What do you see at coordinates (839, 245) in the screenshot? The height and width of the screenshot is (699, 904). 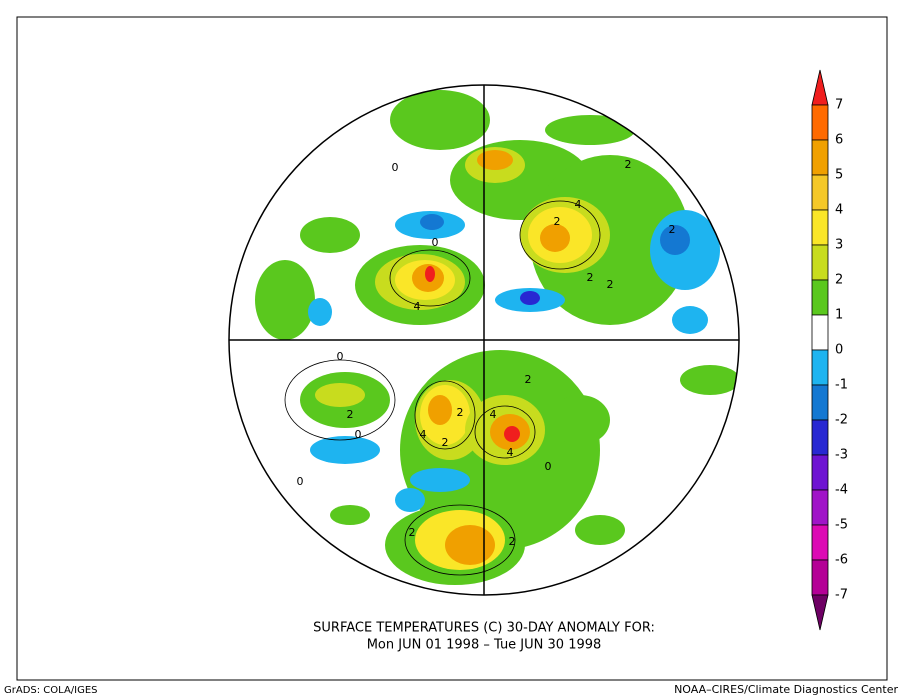 I see `colorbar-label: 3` at bounding box center [839, 245].